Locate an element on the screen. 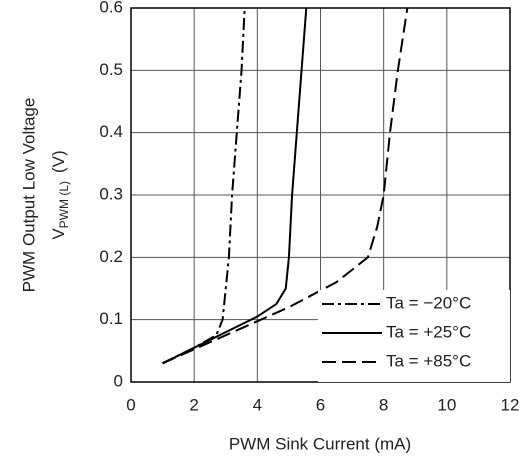 The width and height of the screenshot is (523, 468). y-axis-symbol-group: VPWM (L) (V) is located at coordinates (60, 194).